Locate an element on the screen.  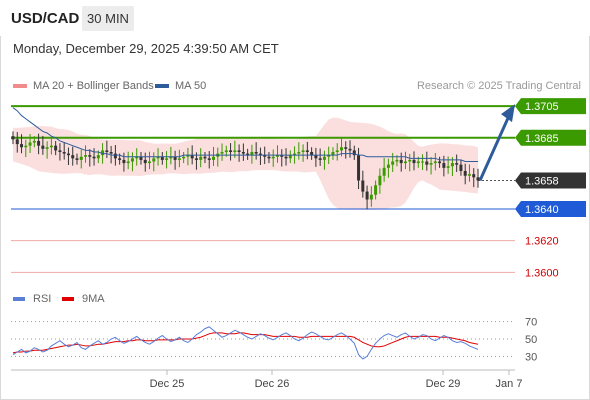
legend-rsi-label: RSI is located at coordinates (42, 299).